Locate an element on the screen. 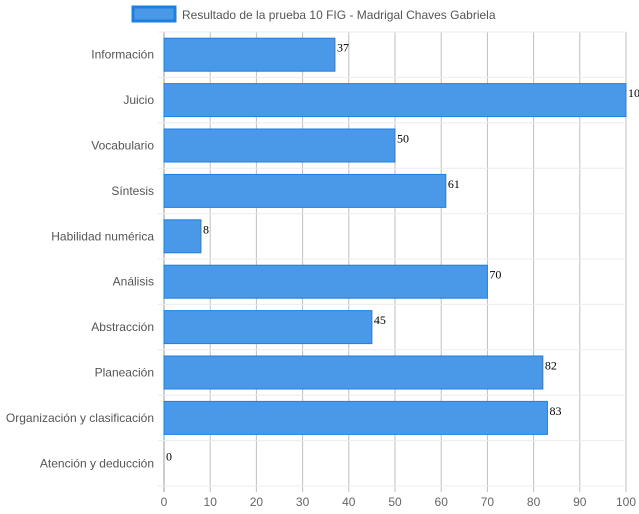 The width and height of the screenshot is (639, 514). x-tick-label: 30 is located at coordinates (303, 502).